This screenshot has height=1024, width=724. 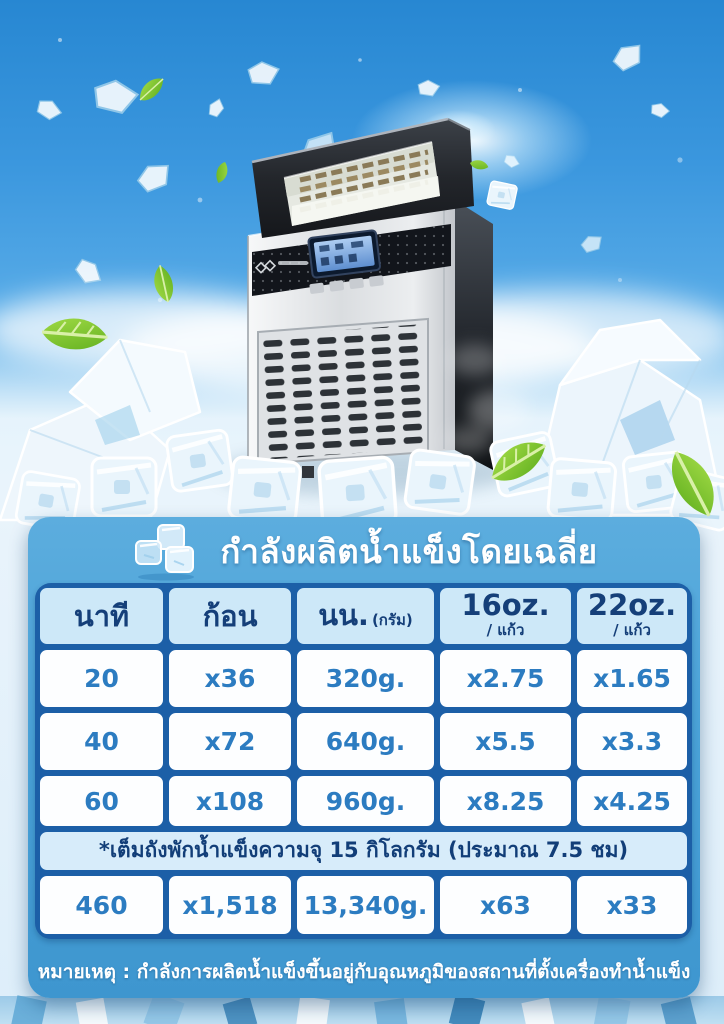 I want to click on table-row: 20 x36 320g. x2.75 x1.65, so click(x=363, y=678).